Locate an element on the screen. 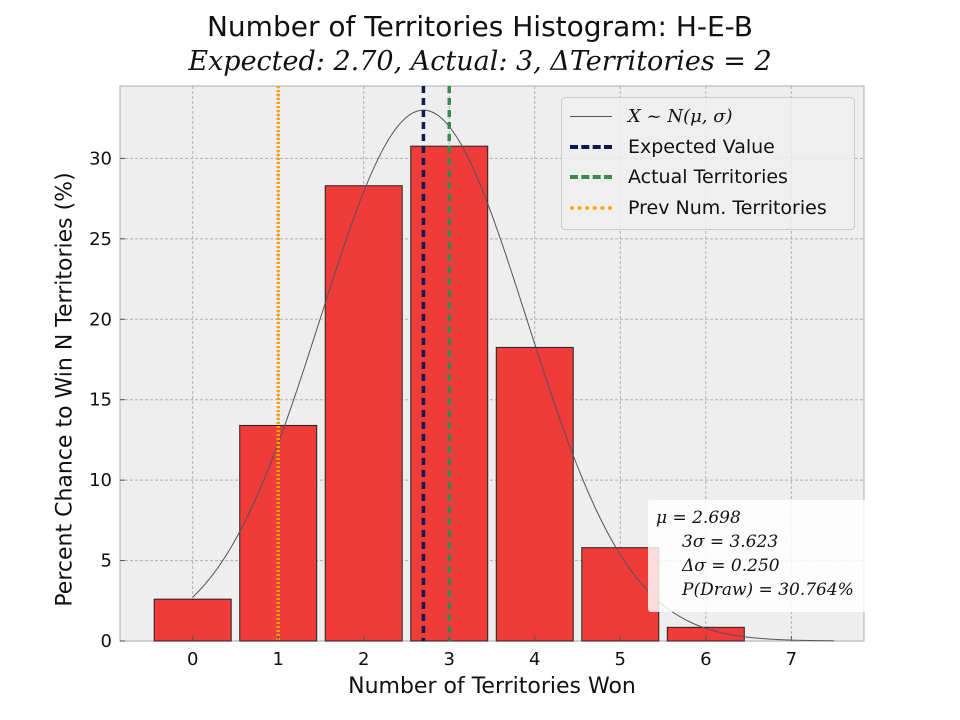 Image resolution: width=960 pixels, height=720 pixels. legend-label-actual: Actual Territories is located at coordinates (708, 177).